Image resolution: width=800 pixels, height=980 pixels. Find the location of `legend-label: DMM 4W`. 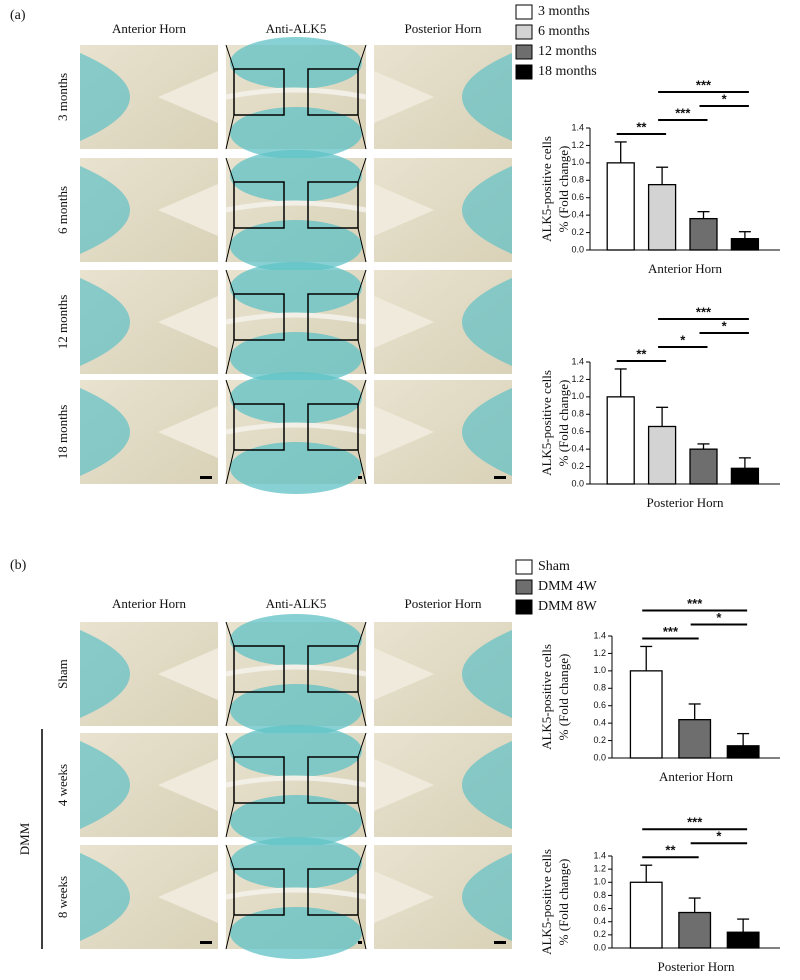

legend-label: DMM 4W is located at coordinates (568, 586).